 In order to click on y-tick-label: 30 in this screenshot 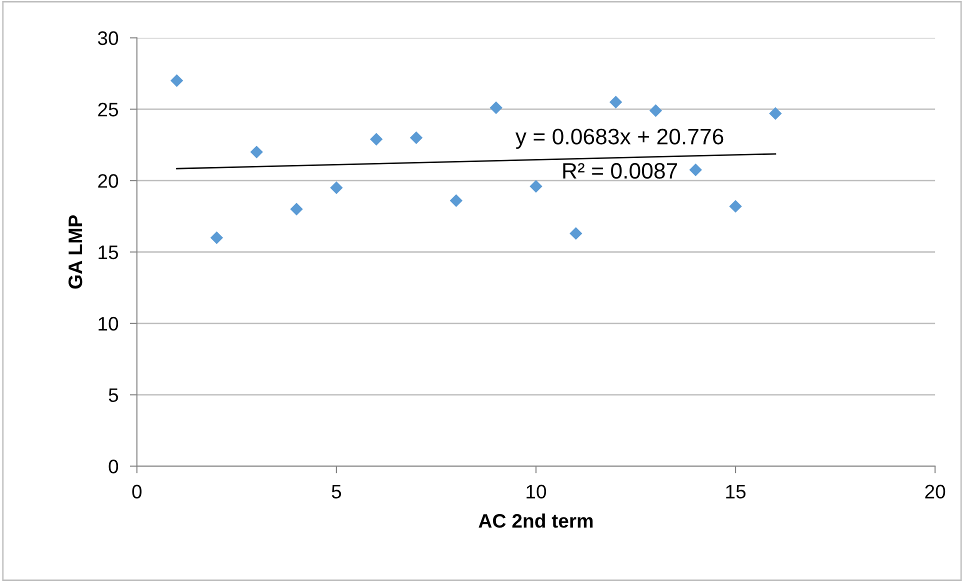, I will do `click(108, 38)`.